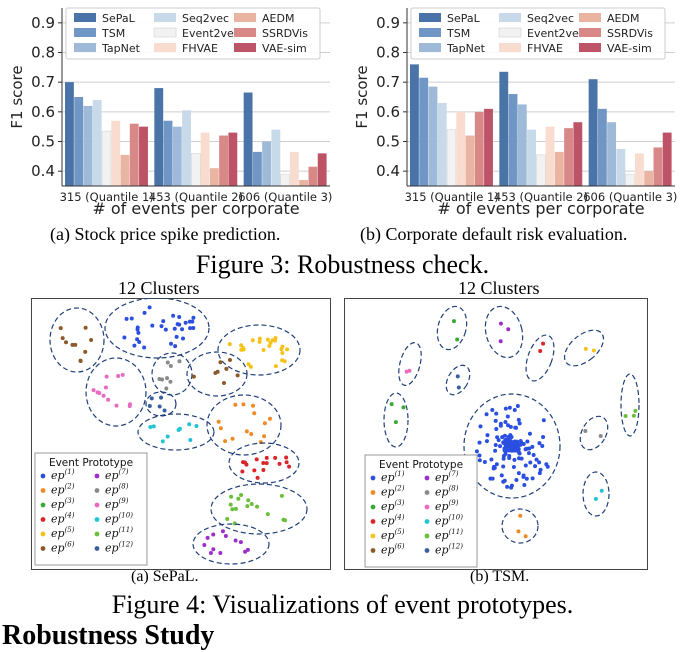  I want to click on legend-entry: ep(4), so click(63, 519).